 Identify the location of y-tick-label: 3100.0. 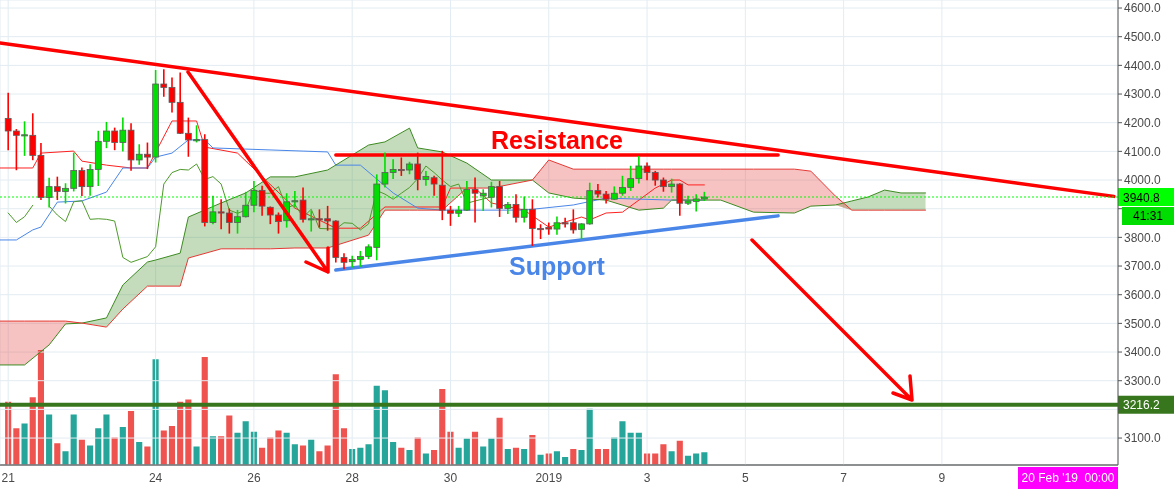
(1143, 438).